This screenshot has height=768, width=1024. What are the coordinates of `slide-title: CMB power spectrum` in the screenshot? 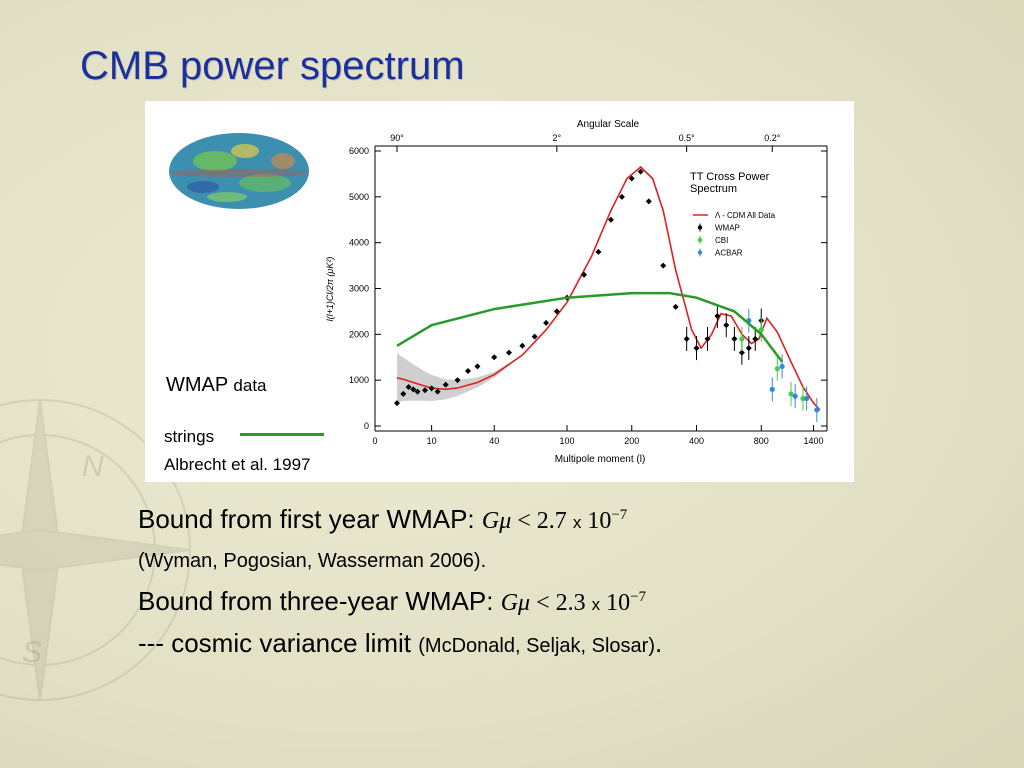 It's located at (272, 66).